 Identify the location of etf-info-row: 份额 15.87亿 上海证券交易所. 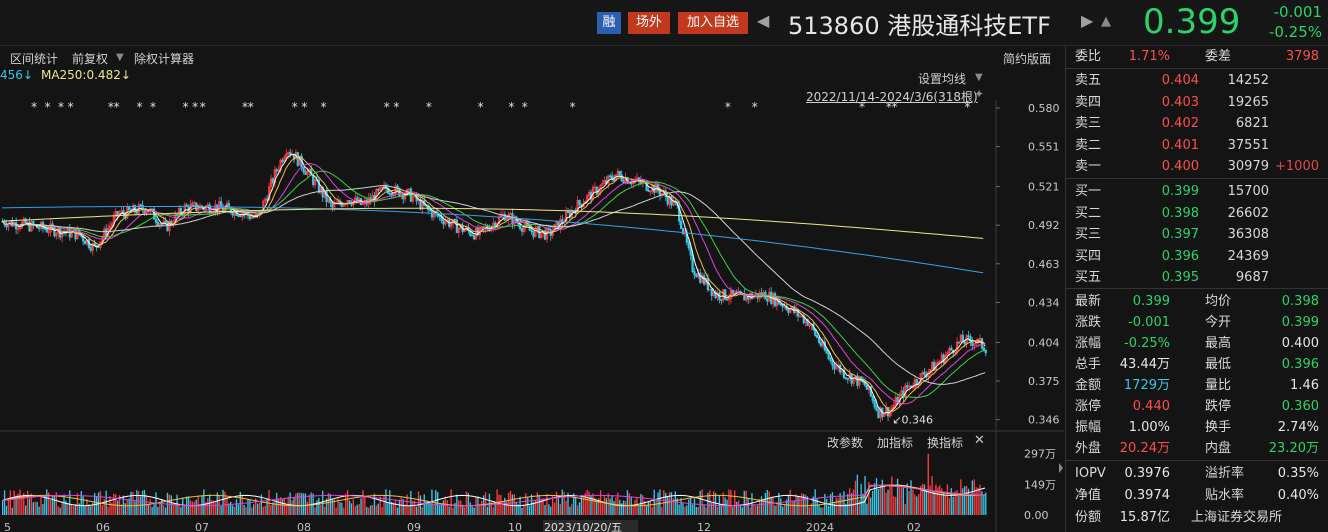
(1197, 517).